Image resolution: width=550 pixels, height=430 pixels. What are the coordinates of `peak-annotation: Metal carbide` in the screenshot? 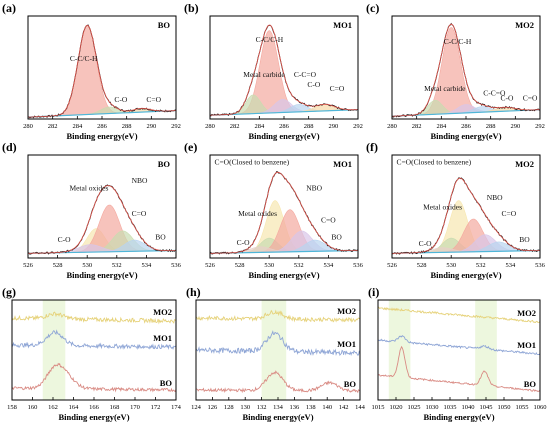 It's located at (264, 74).